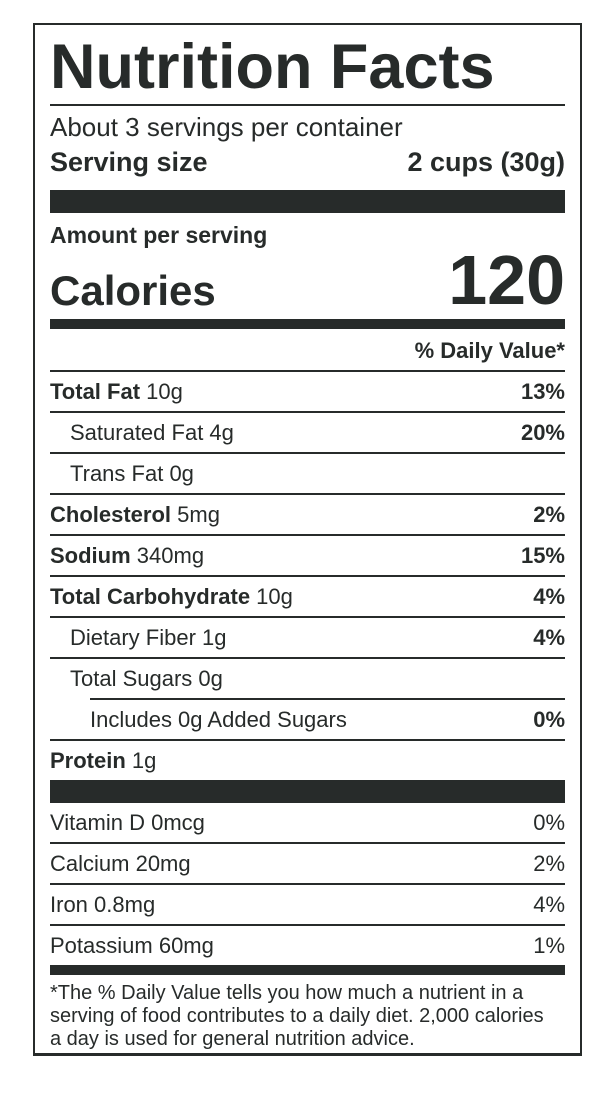 This screenshot has width=608, height=1094. I want to click on nutrient-daily-value: 13%, so click(542, 392).